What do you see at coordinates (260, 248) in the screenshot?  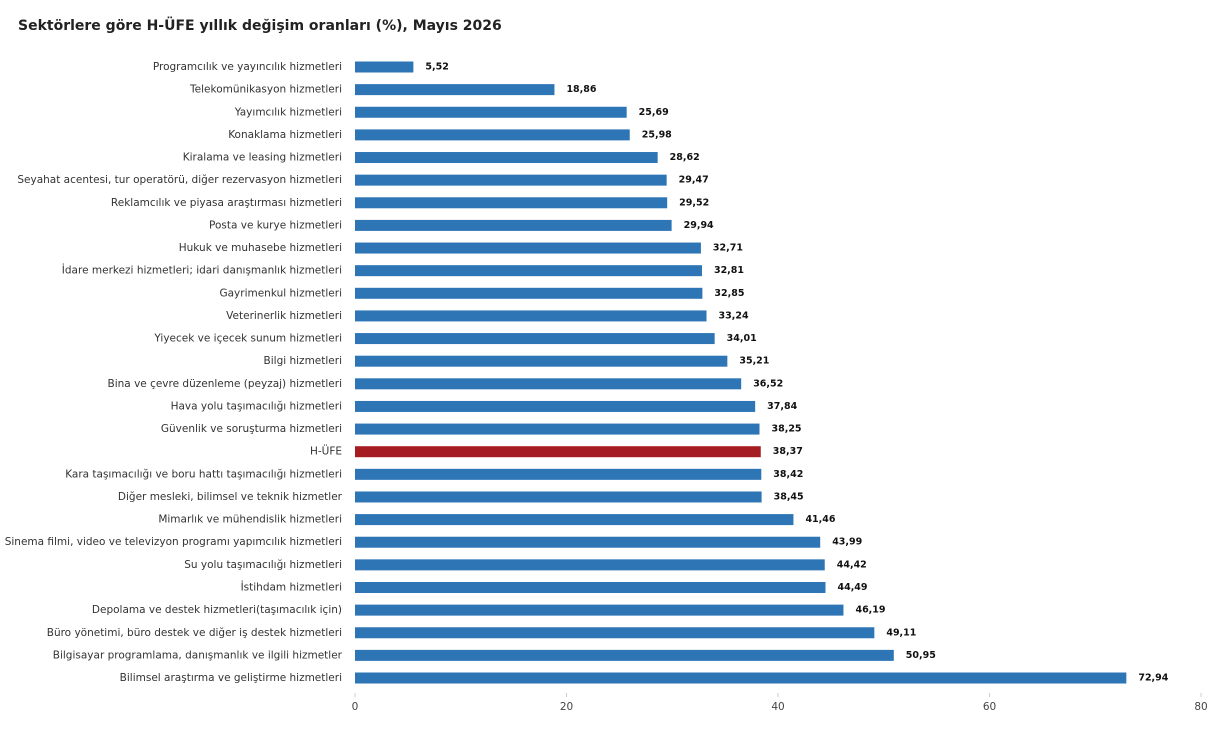 I see `category-label: Hukuk ve muhasebe hizmetleri` at bounding box center [260, 248].